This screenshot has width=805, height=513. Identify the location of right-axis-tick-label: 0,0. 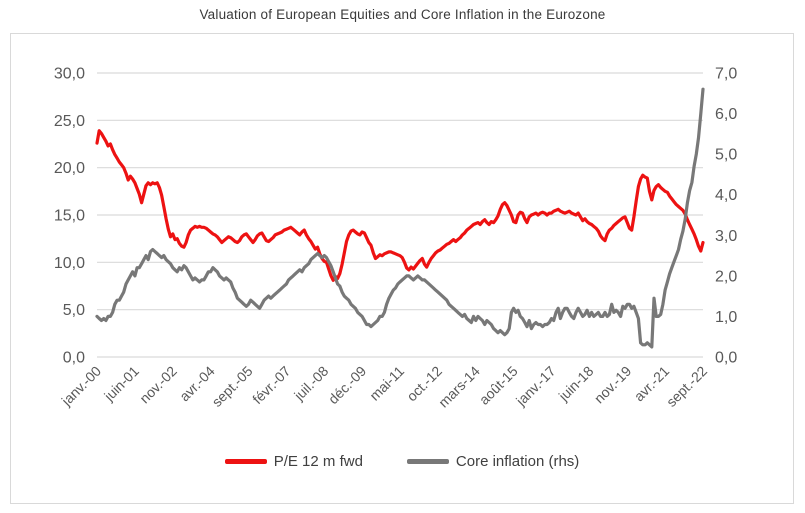
(726, 358).